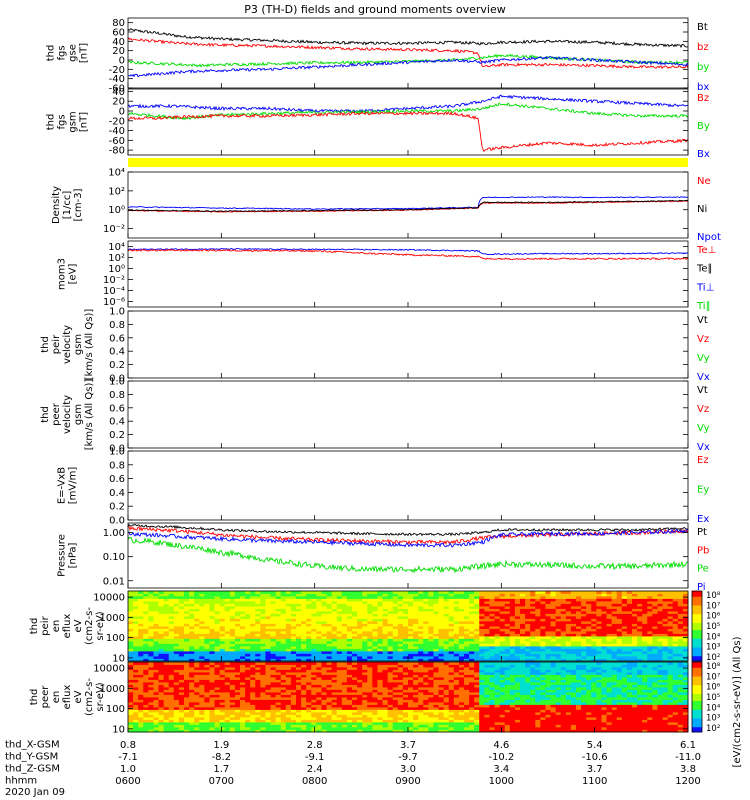 This screenshot has height=800, width=750. What do you see at coordinates (408, 205) in the screenshot?
I see `panel-frame` at bounding box center [408, 205].